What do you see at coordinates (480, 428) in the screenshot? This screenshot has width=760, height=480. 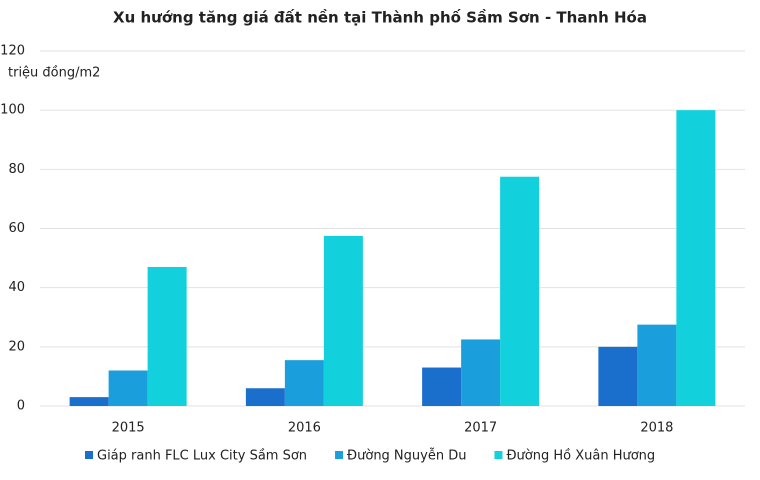 I see `x-tick-label: 2017` at bounding box center [480, 428].